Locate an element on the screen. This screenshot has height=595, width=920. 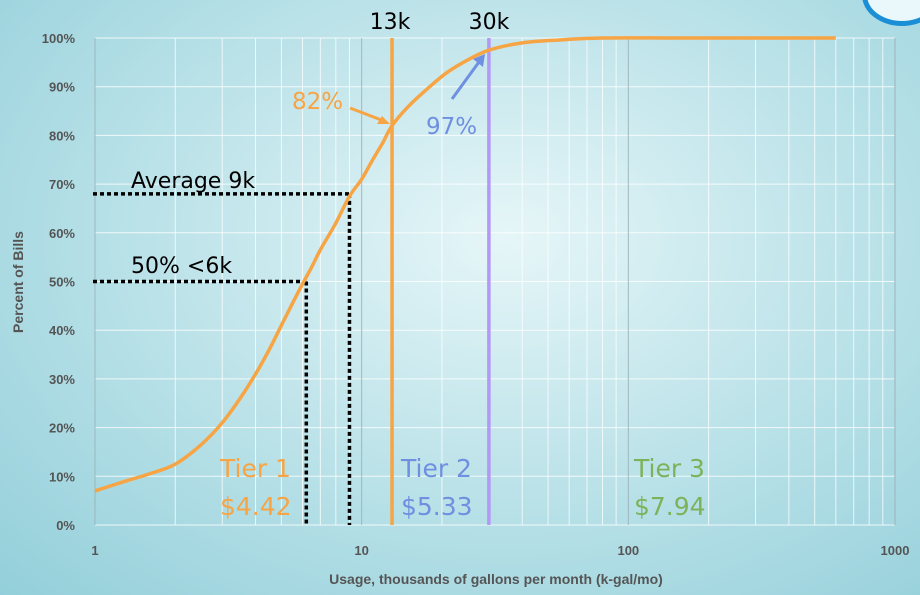
y-tick-label: 0% is located at coordinates (65, 525).